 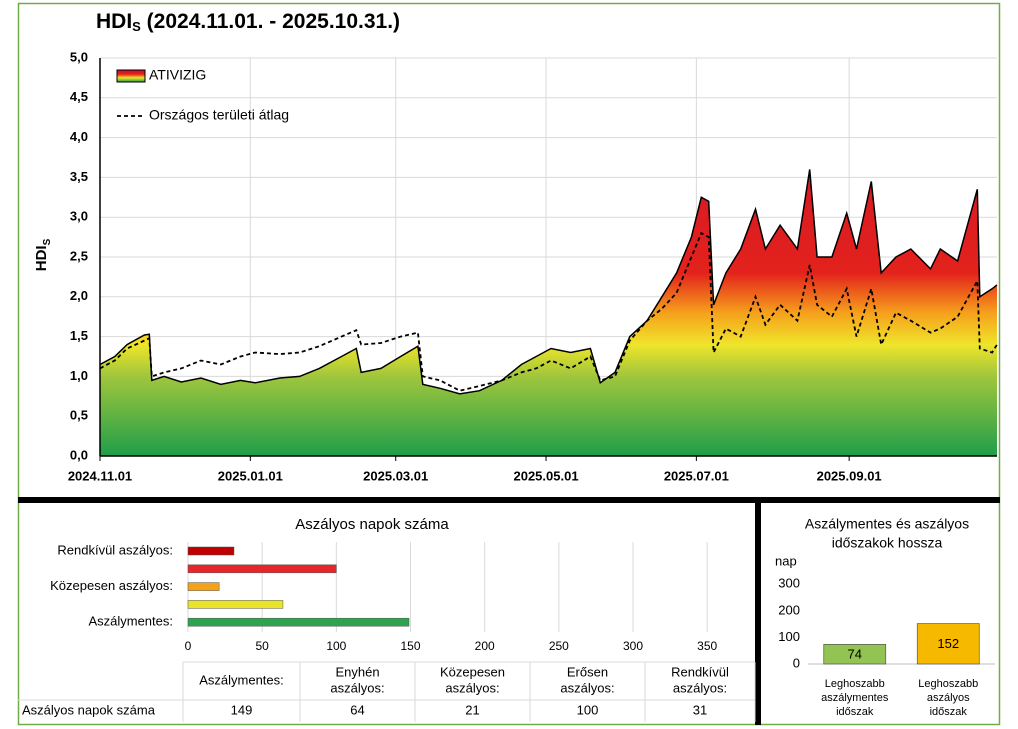 I want to click on y-tick-label: 4,5, so click(x=79, y=96).